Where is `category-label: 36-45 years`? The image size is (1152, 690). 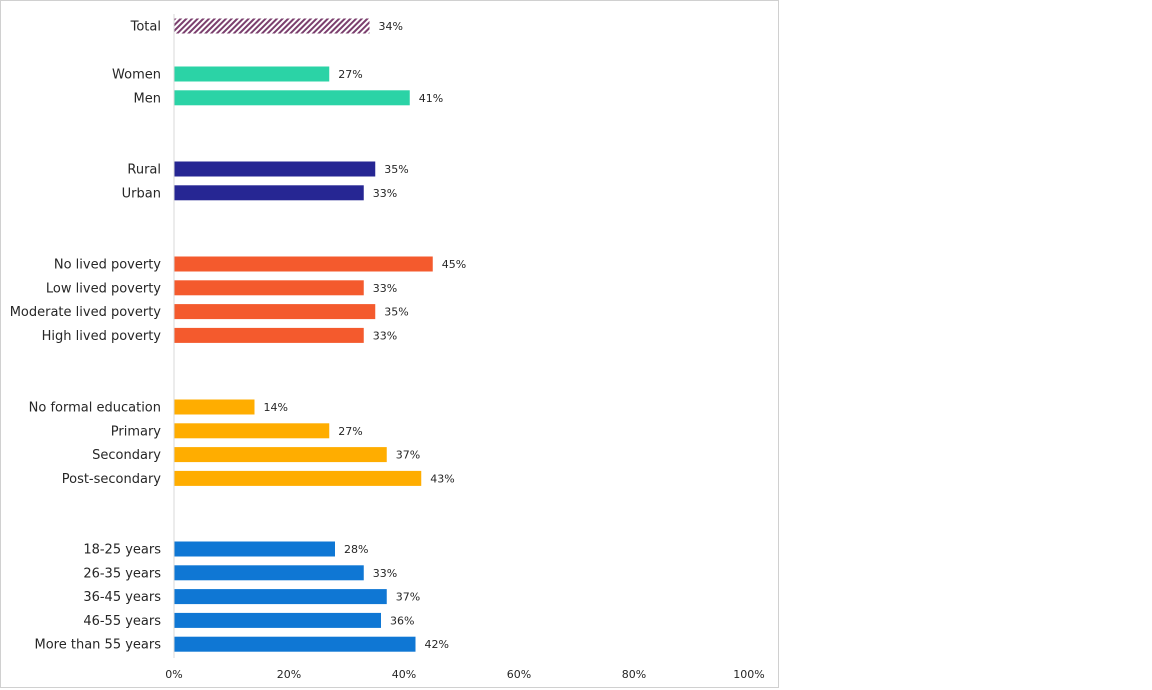
category-label: 36-45 years is located at coordinates (122, 597).